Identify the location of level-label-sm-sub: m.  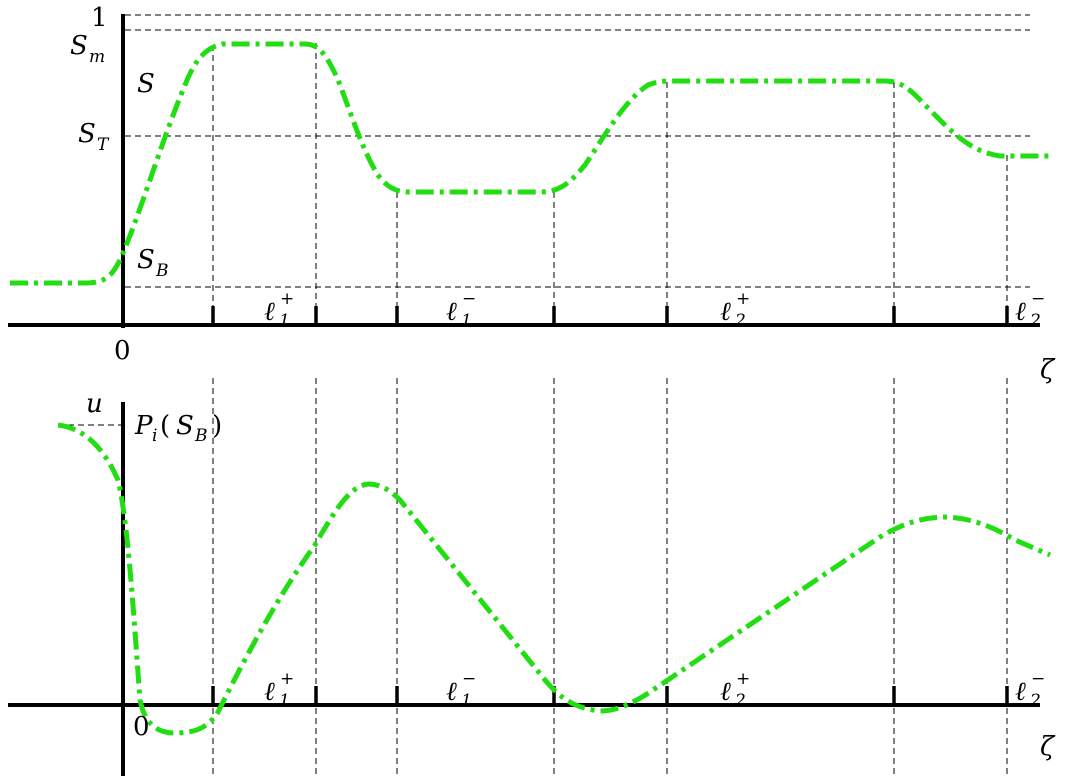
(97, 57).